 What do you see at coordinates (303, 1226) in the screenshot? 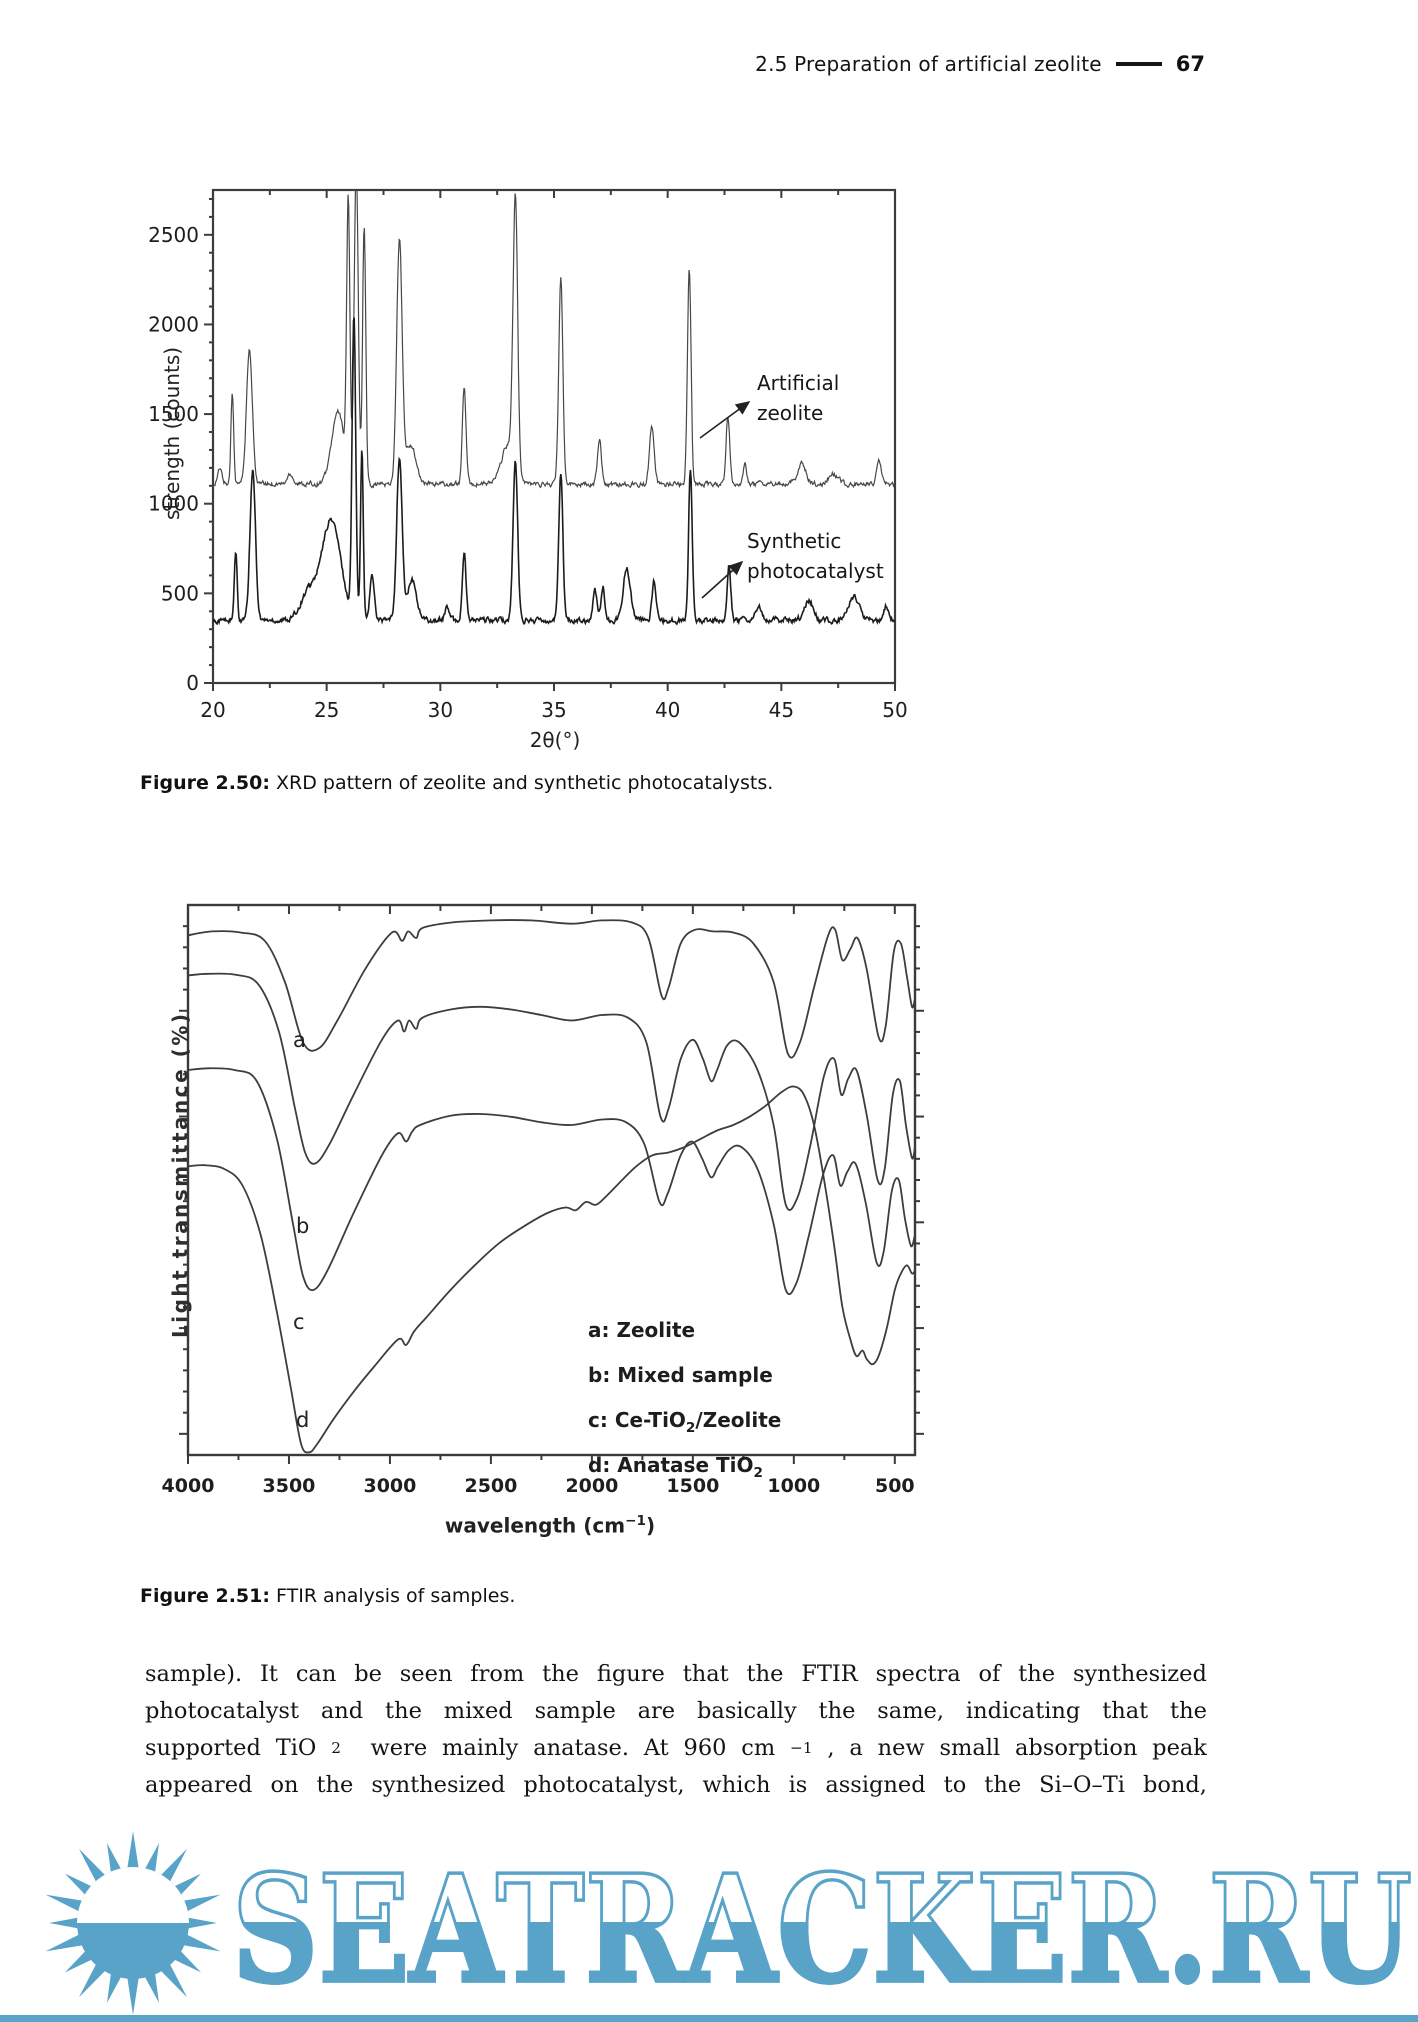
I see `curve-label-b: b` at bounding box center [303, 1226].